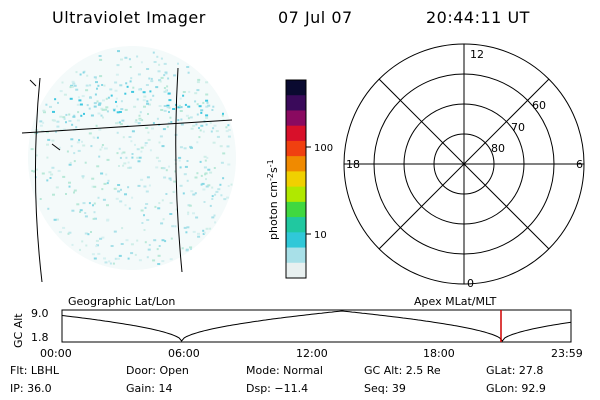 The width and height of the screenshot is (600, 400). I want to click on gain-field: Gain: 14, so click(149, 388).